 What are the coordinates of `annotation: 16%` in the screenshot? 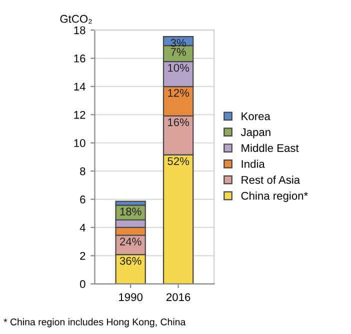 It's located at (179, 122).